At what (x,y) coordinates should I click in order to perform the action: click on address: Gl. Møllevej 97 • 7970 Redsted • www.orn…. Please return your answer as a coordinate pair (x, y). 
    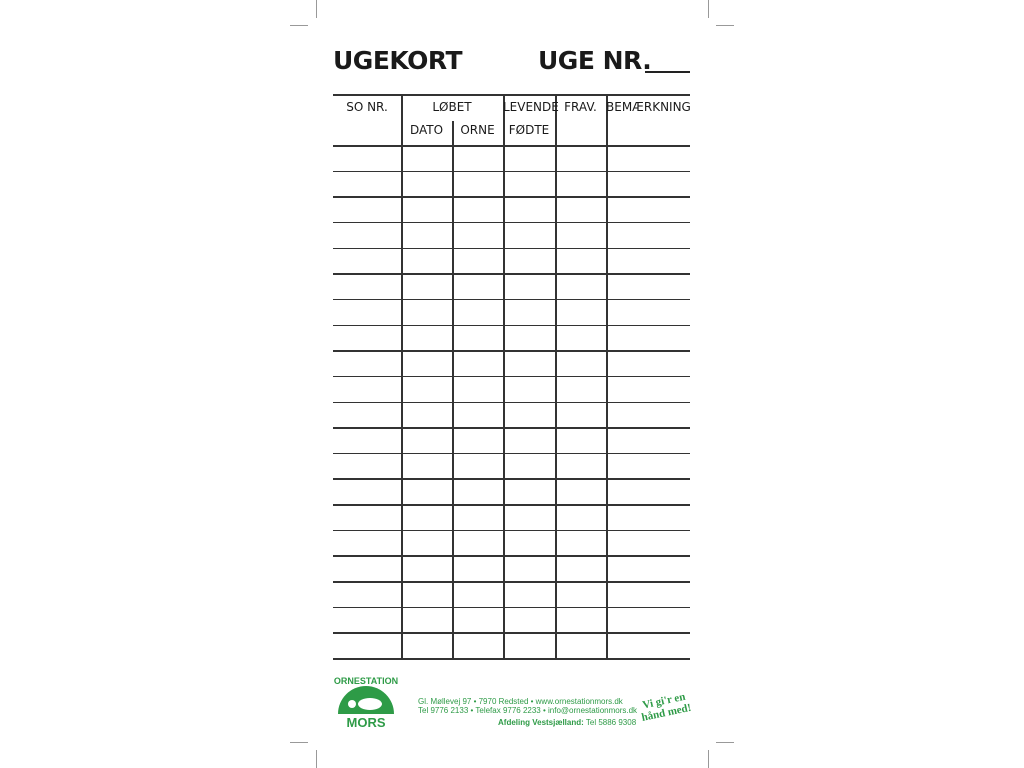
    Looking at the image, I should click on (520, 701).